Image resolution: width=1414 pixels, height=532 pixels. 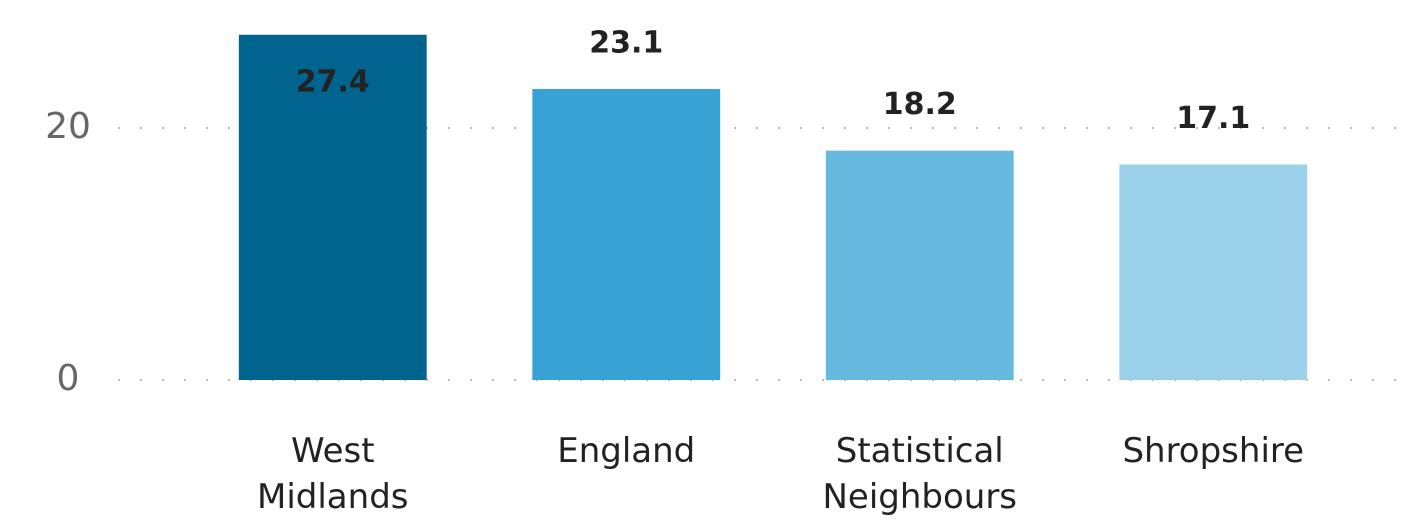 I want to click on data-label: 23.1, so click(x=626, y=42).